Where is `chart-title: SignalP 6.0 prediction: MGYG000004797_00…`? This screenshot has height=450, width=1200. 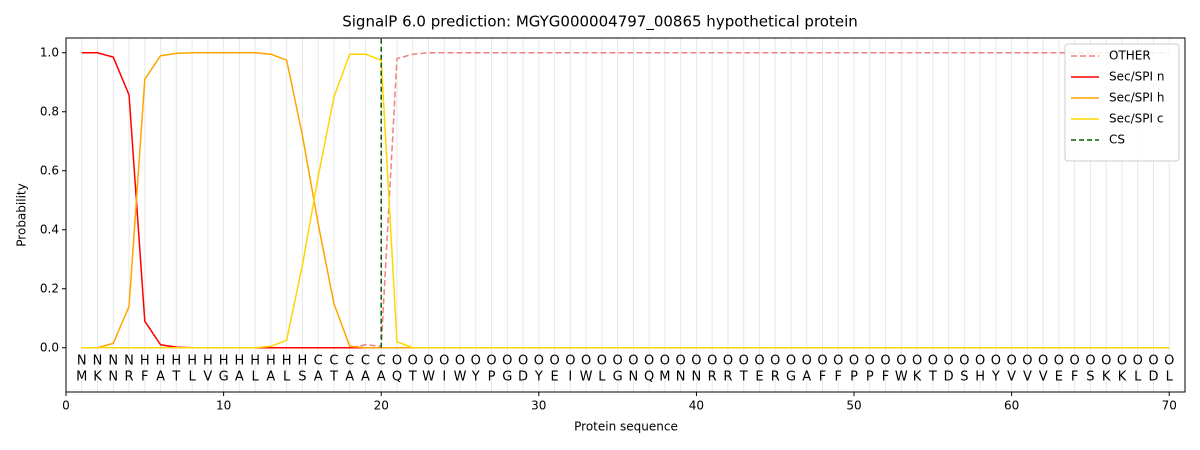 chart-title: SignalP 6.0 prediction: MGYG000004797_00… is located at coordinates (600, 22).